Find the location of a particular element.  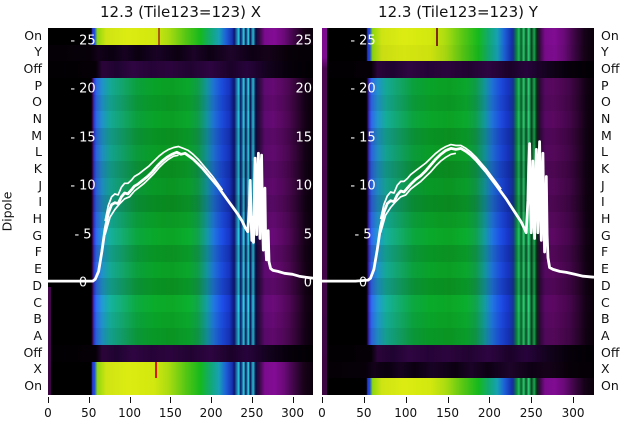

dipole-row-label-right-11-h: H is located at coordinates (606, 219).